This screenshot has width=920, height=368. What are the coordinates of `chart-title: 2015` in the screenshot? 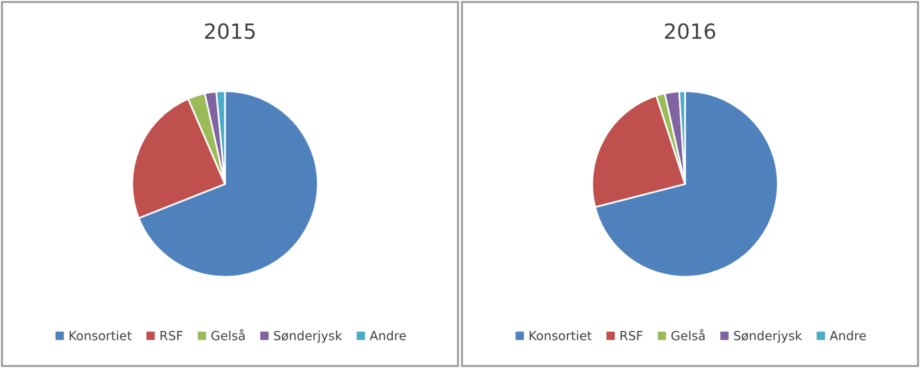 It's located at (230, 31).